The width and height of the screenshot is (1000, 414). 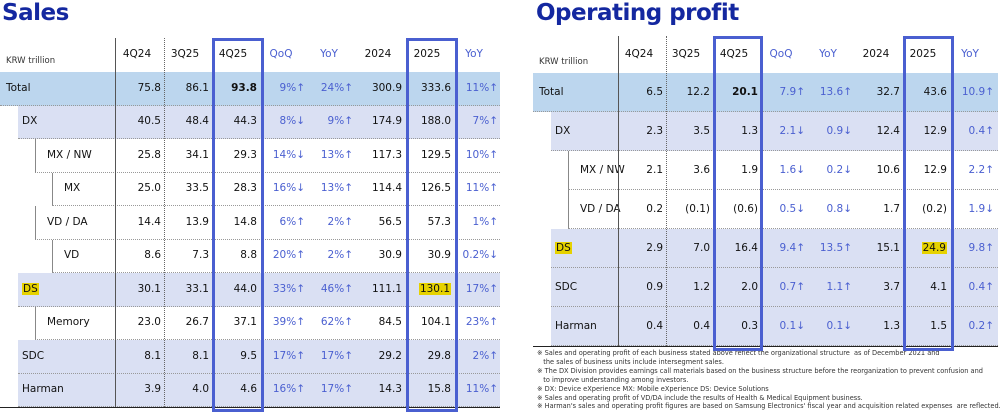 I want to click on value-text: 333.6, so click(x=435, y=87).